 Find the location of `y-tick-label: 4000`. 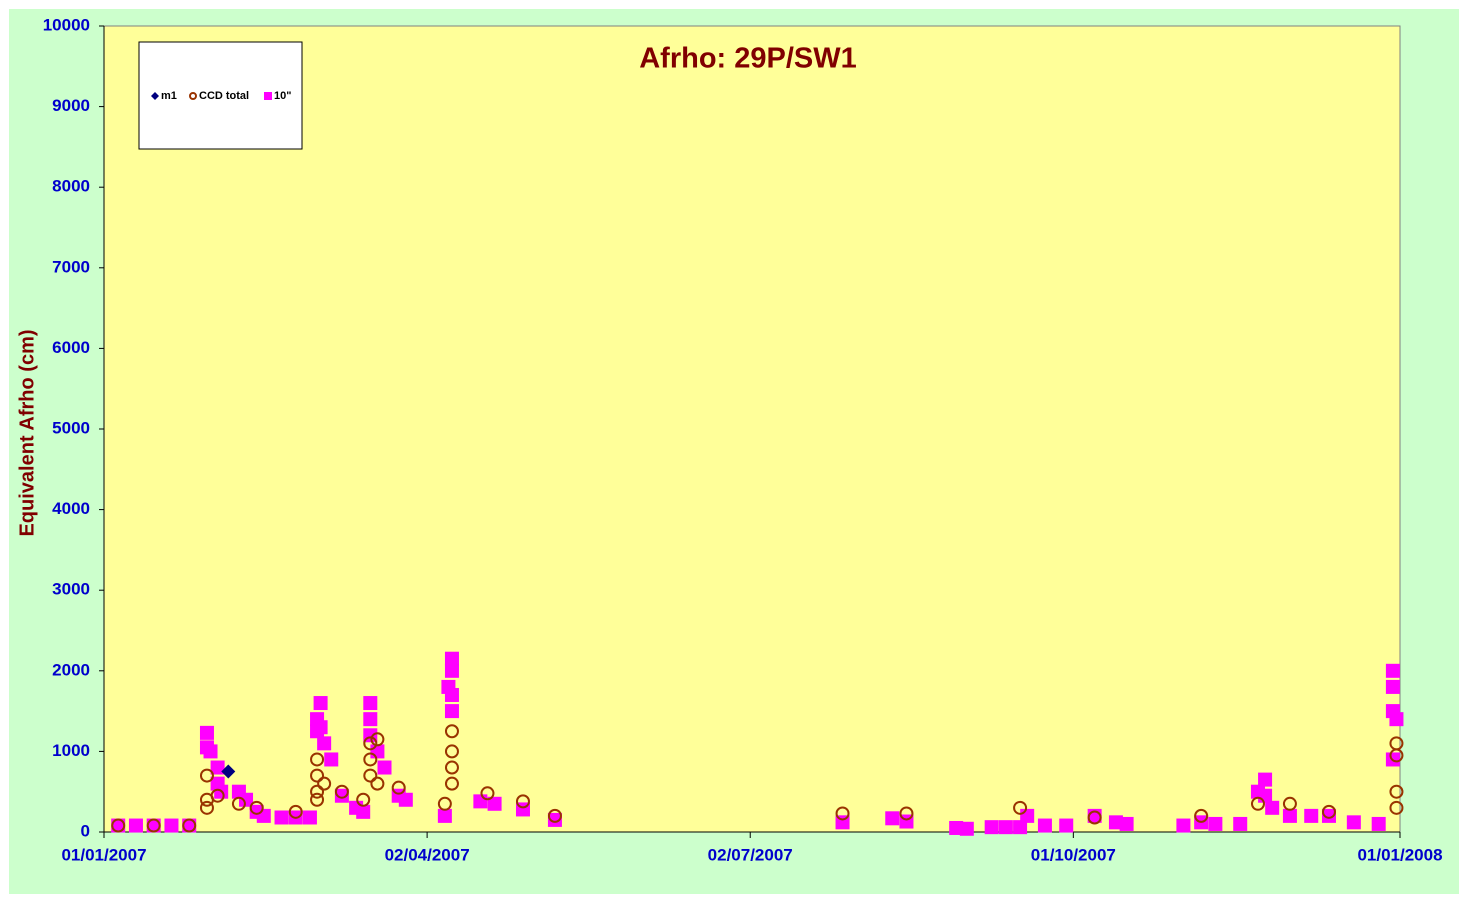

y-tick-label: 4000 is located at coordinates (71, 508).